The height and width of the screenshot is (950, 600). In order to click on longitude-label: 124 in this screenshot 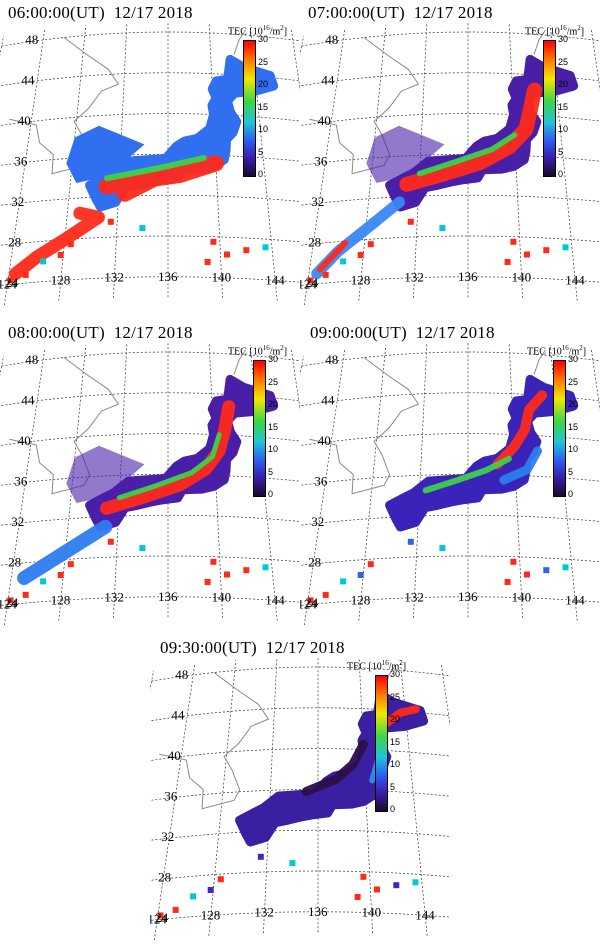, I will do `click(8, 604)`.